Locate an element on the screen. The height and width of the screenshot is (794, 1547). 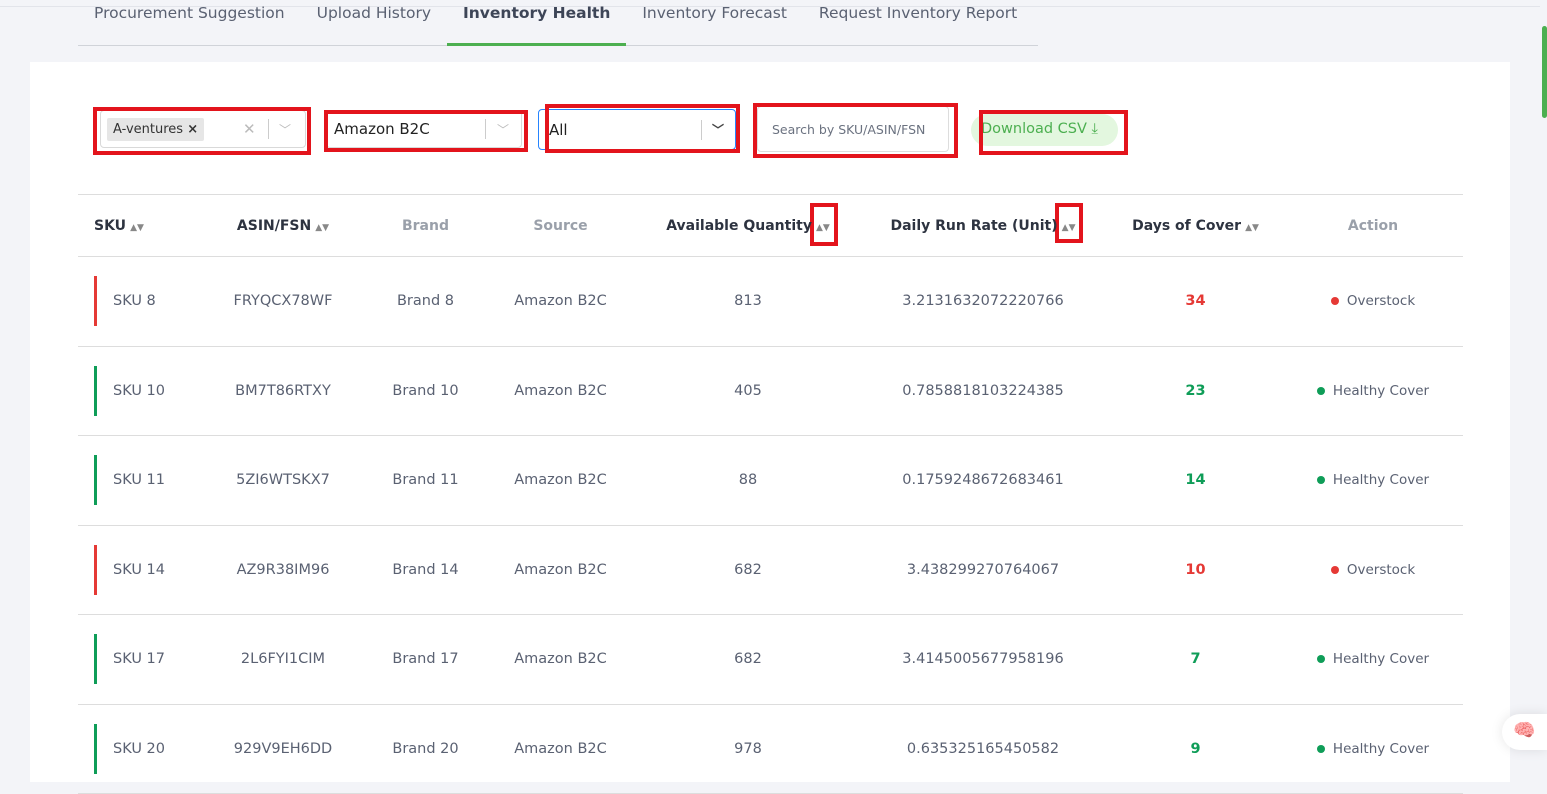
tab-procurement-suggestion: Procurement Suggestion is located at coordinates (189, 13).